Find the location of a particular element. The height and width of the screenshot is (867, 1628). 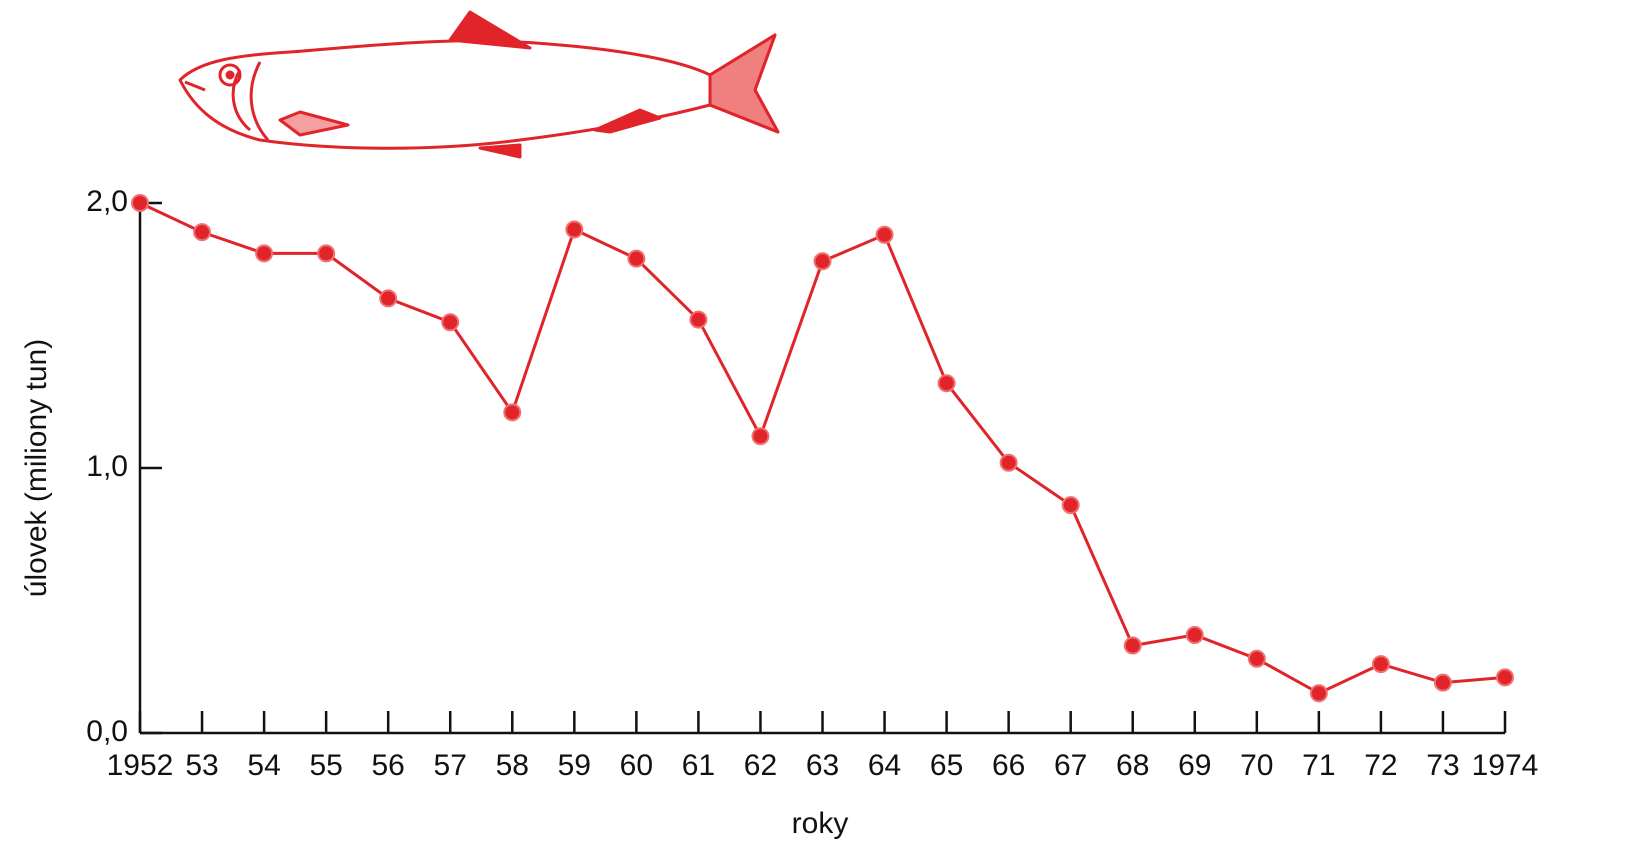

x-tick-label: 71 is located at coordinates (1318, 765).